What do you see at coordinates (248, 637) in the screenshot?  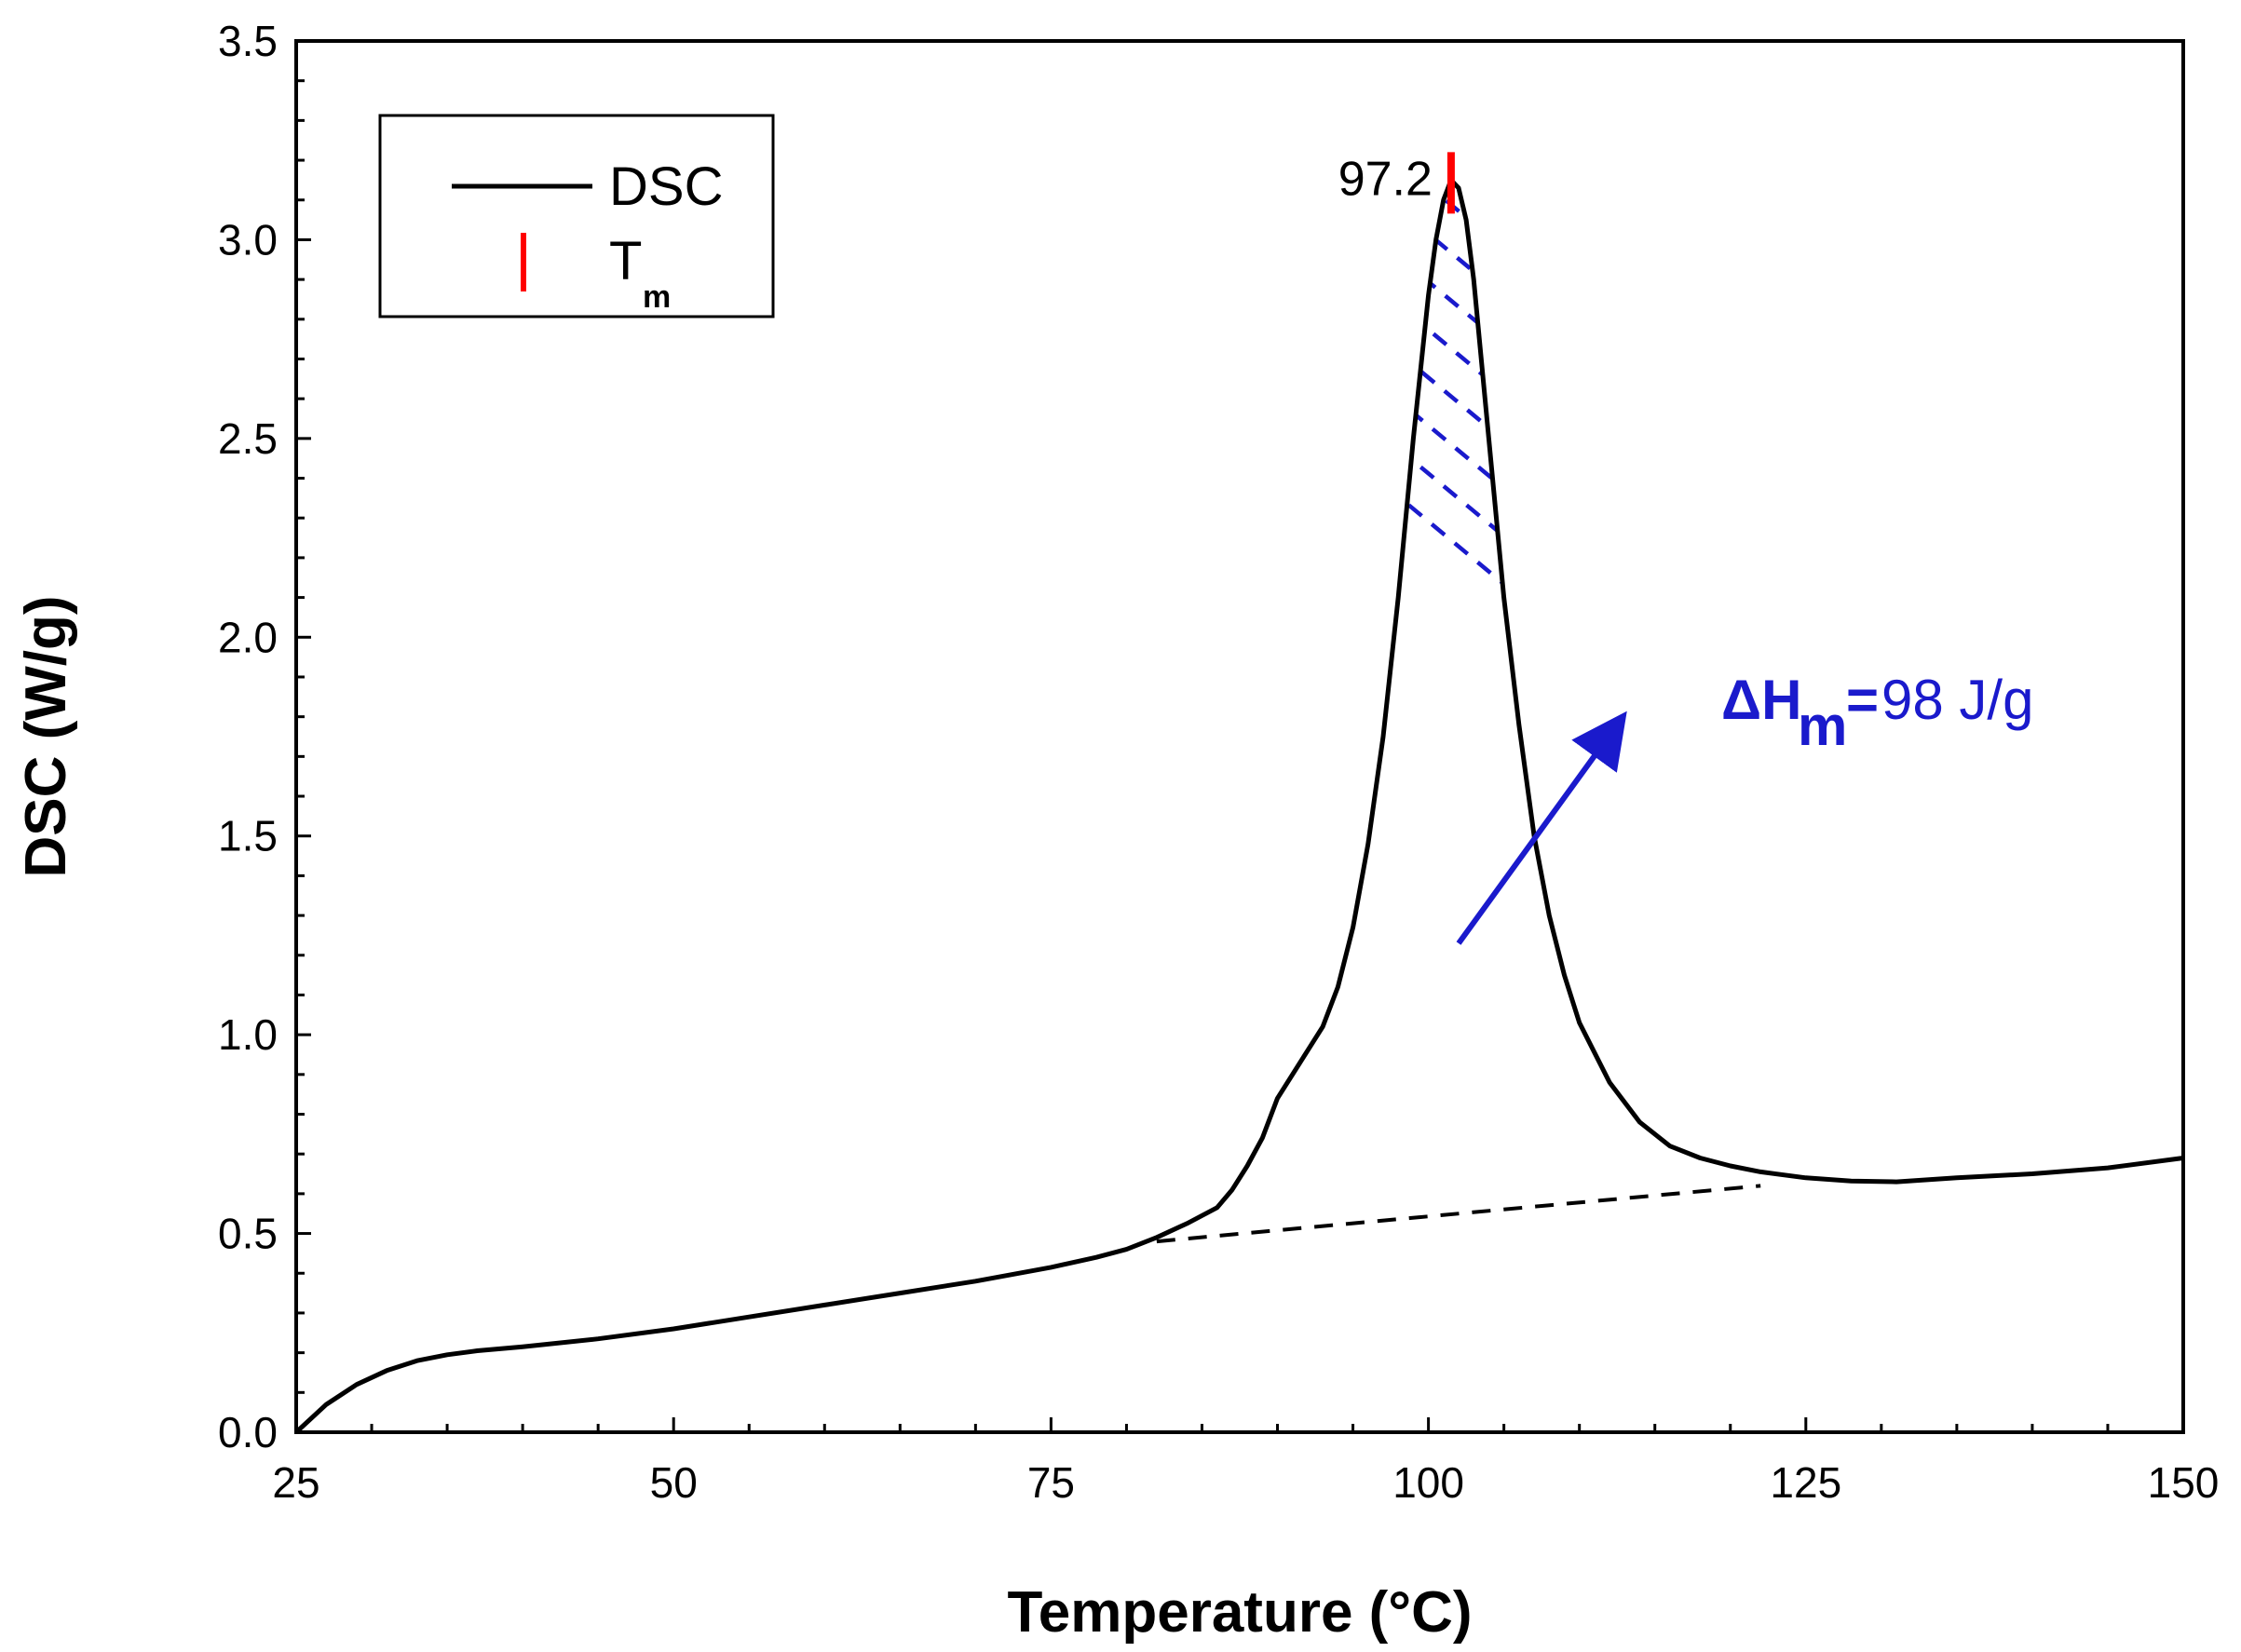 I see `y-tick-label: 2.0` at bounding box center [248, 637].